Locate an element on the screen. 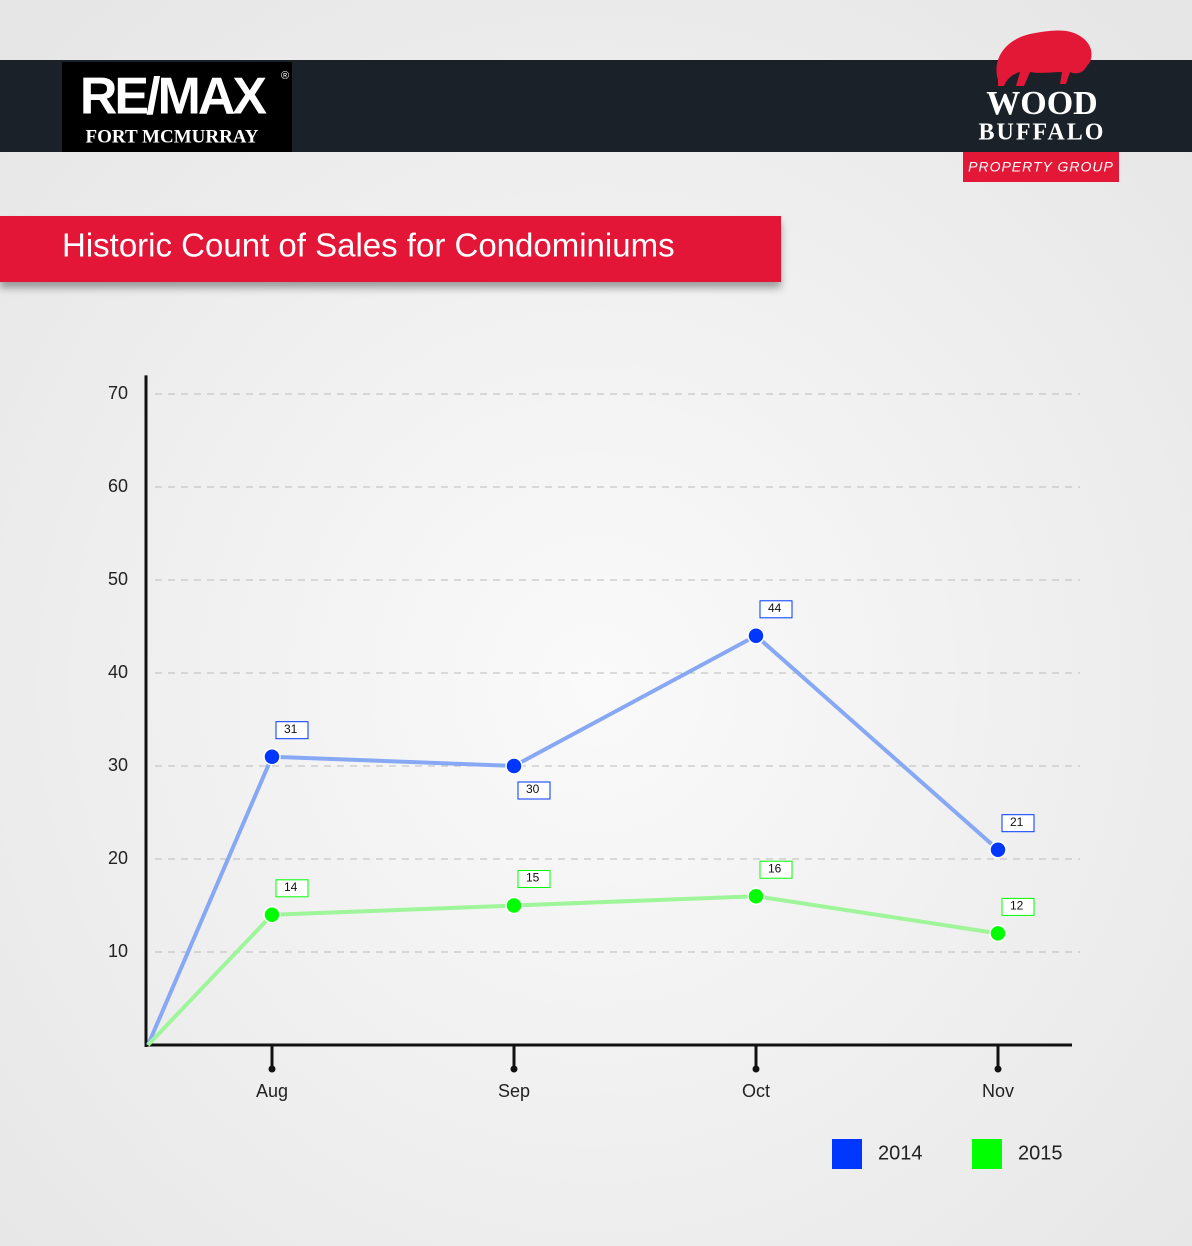 Image resolution: width=1192 pixels, height=1246 pixels. data-label: 44 is located at coordinates (775, 608).